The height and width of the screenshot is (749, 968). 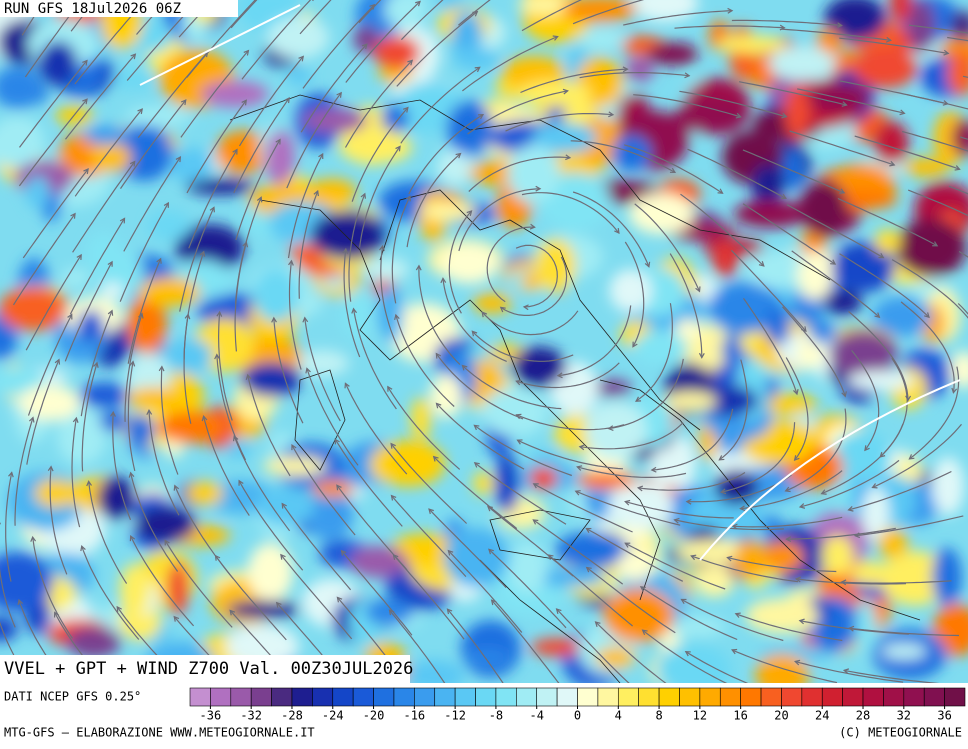 What do you see at coordinates (414, 716) in the screenshot?
I see `colorbar-tick-label: -16` at bounding box center [414, 716].